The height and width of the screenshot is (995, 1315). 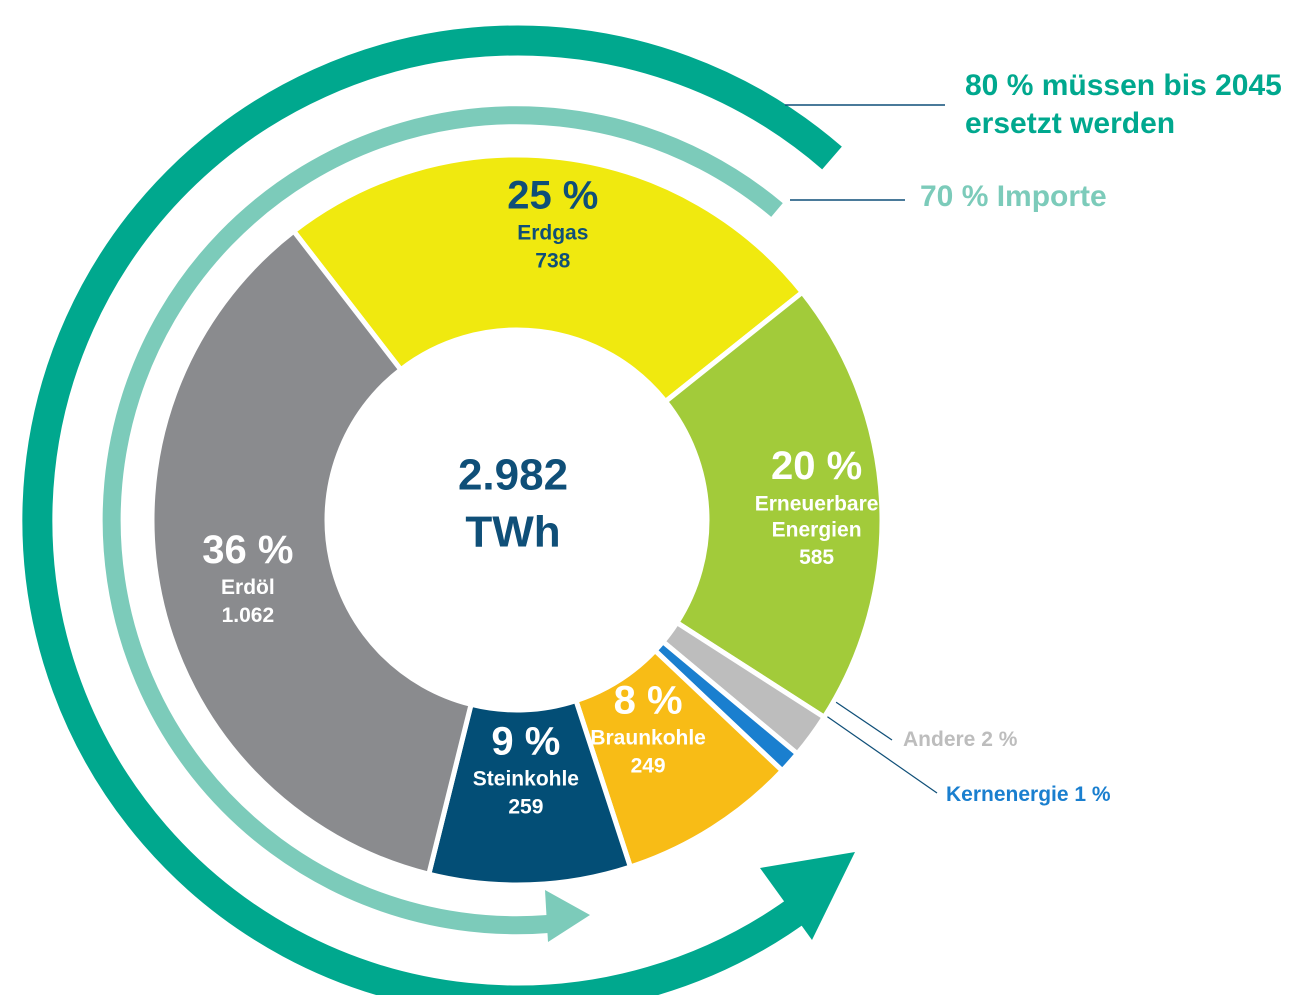 I want to click on category-label: Kernenergie, so click(x=1007, y=794).